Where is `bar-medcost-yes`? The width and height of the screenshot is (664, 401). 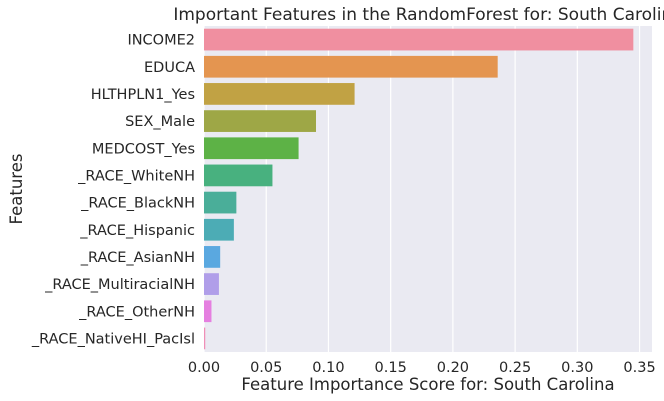
bar-medcost-yes is located at coordinates (251, 148).